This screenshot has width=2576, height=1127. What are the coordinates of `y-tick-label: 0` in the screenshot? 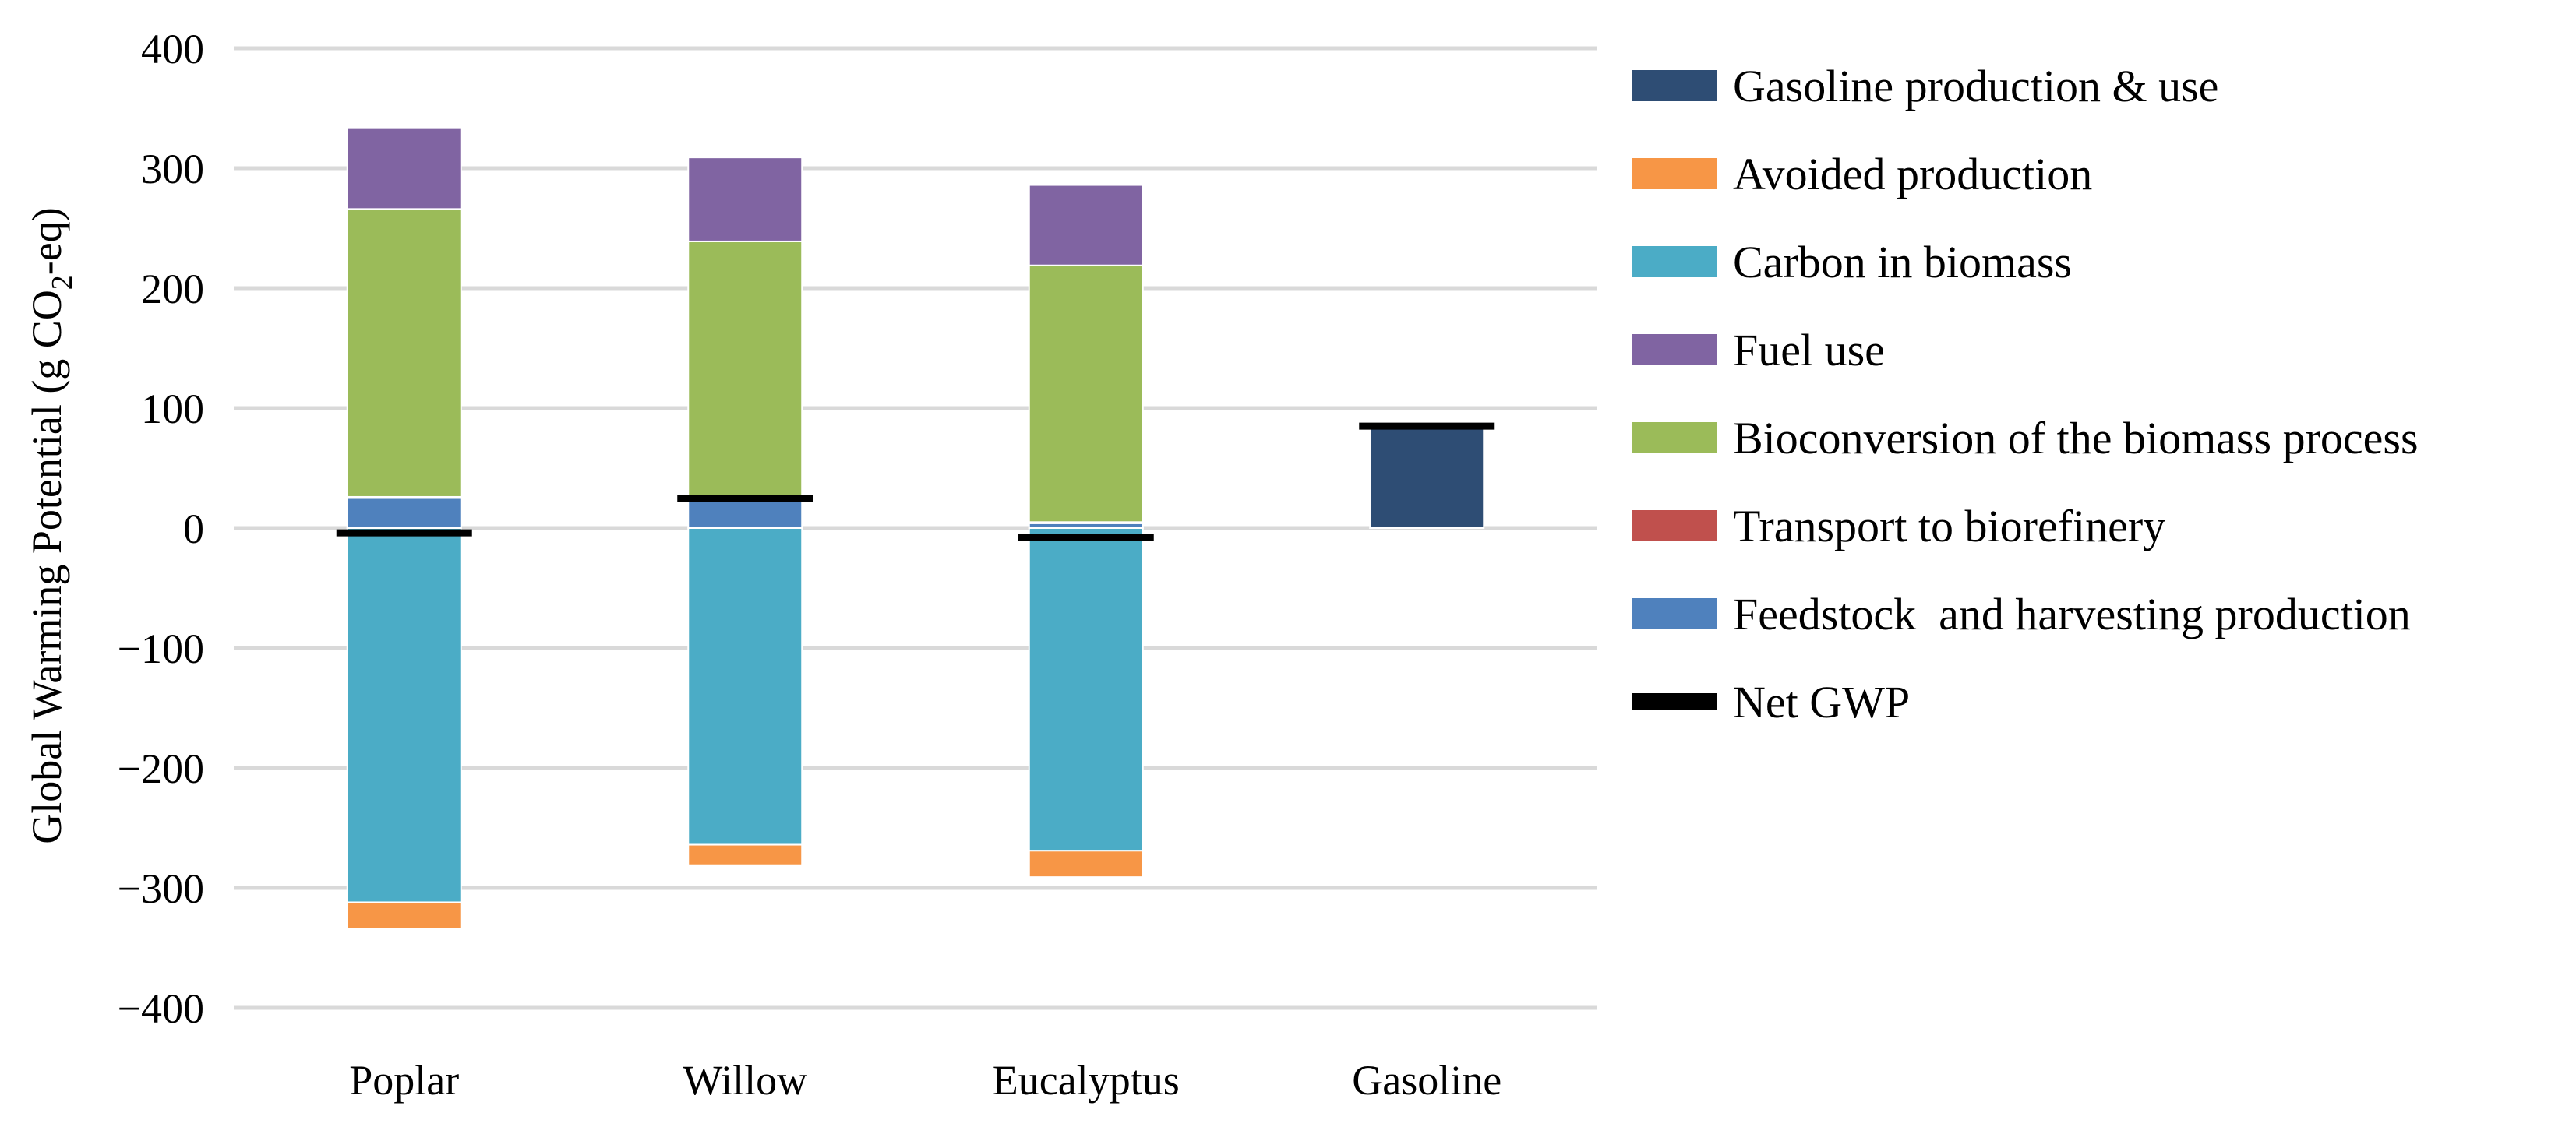 It's located at (193, 528).